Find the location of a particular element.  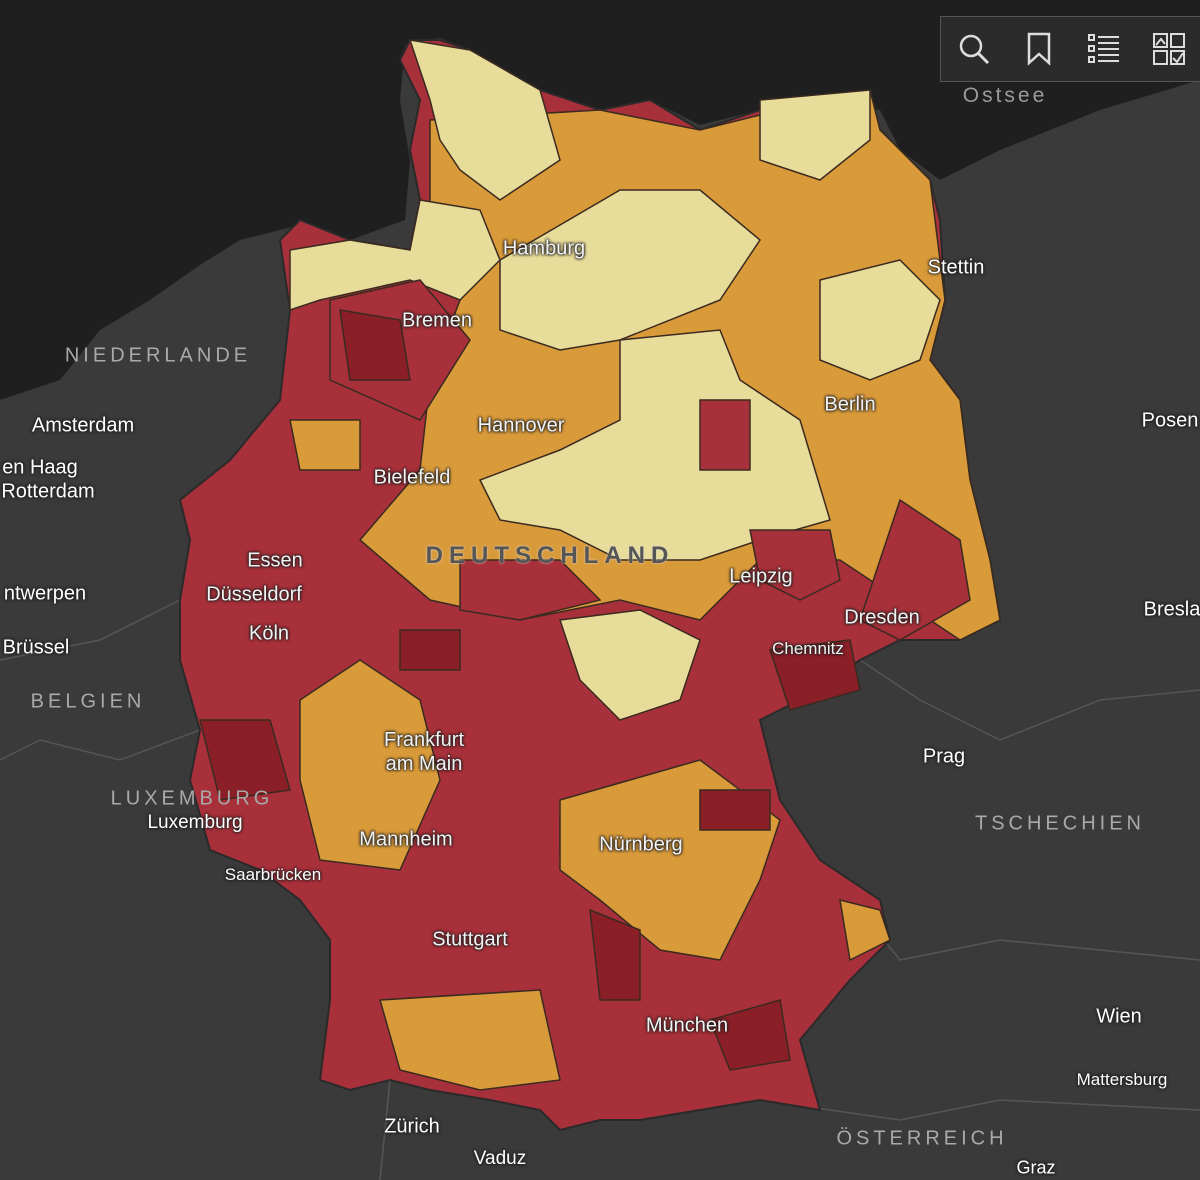

city-label: Stuttgart is located at coordinates (470, 939).